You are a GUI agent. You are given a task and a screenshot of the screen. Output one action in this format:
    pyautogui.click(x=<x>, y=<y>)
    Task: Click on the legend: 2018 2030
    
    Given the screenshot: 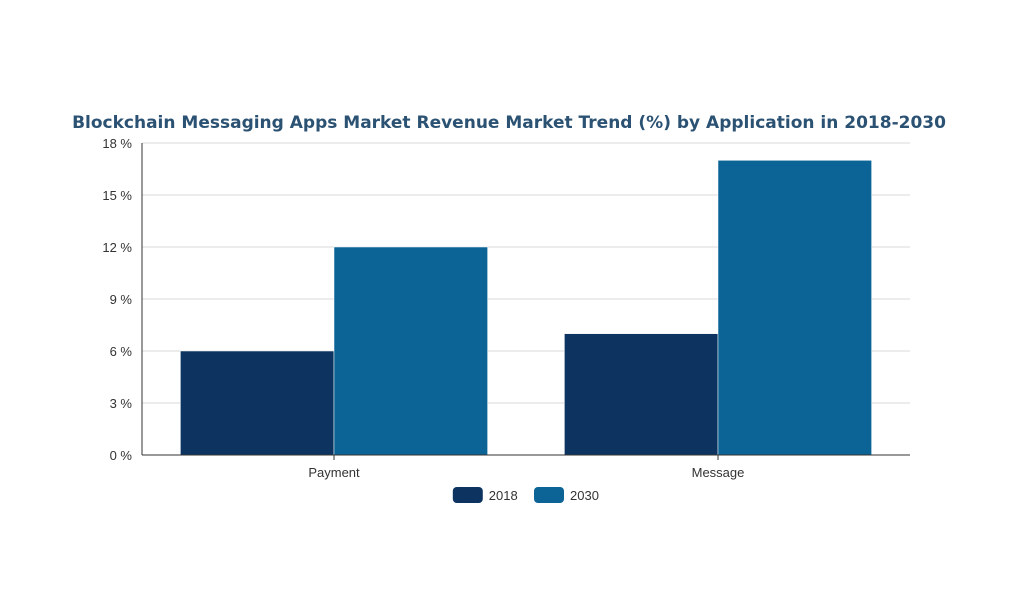 What is the action you would take?
    pyautogui.click(x=525, y=495)
    